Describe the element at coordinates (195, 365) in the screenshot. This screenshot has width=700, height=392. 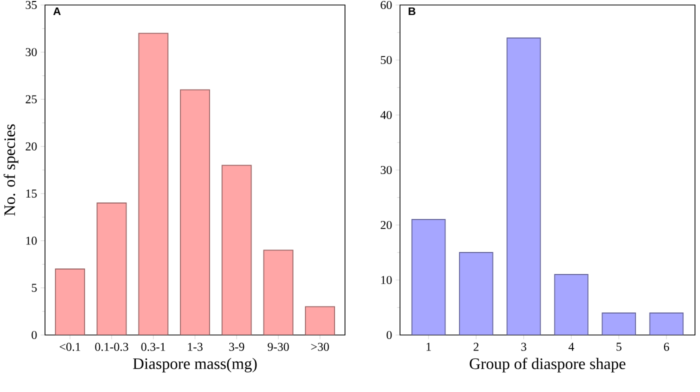
I see `x-axis-title: Diaspore mass(mg)` at that location.